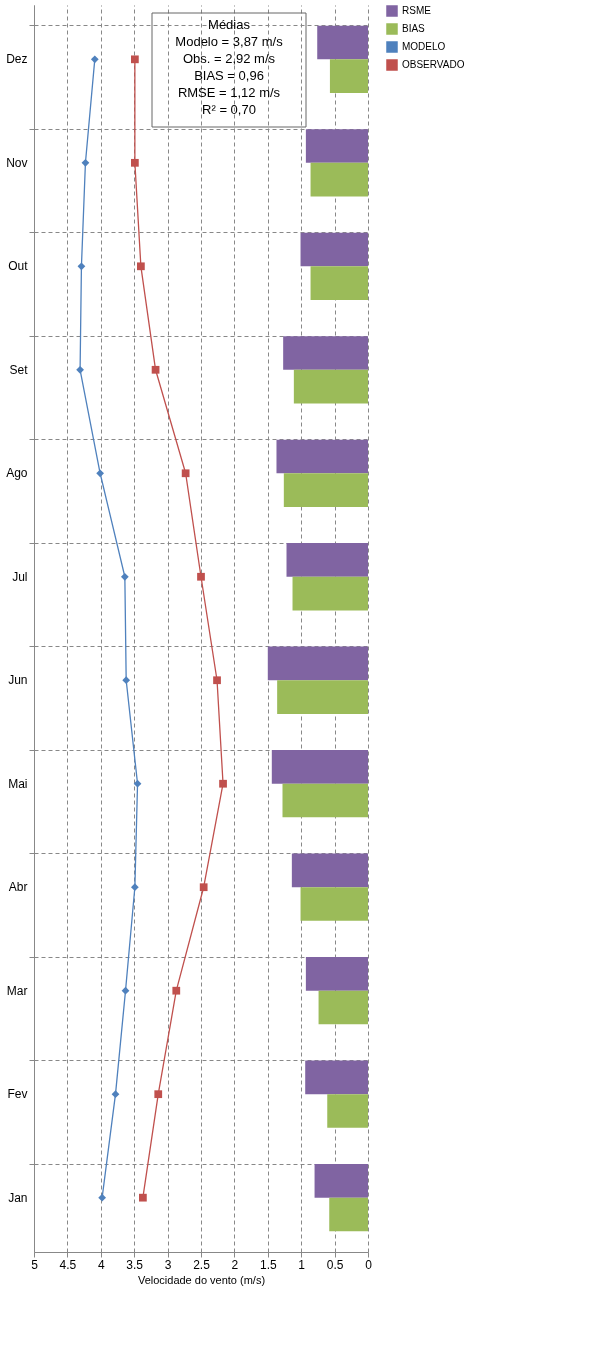 Image resolution: width=606 pixels, height=1361 pixels. Describe the element at coordinates (335, 1264) in the screenshot. I see `x-tick-label: 0.5` at that location.